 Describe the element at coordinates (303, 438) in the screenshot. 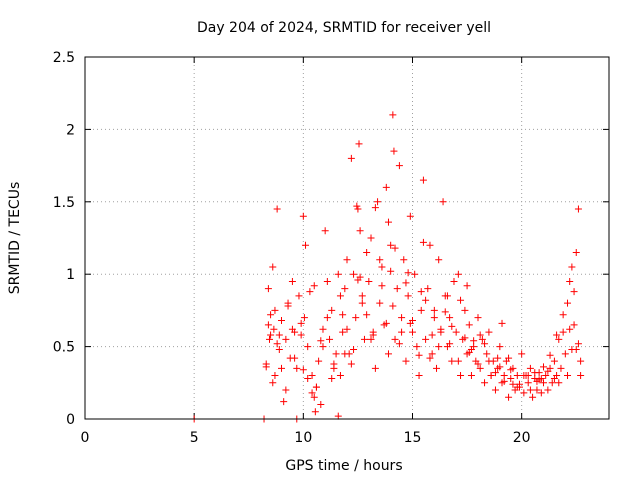

I see `x-tick-label: 10` at that location.